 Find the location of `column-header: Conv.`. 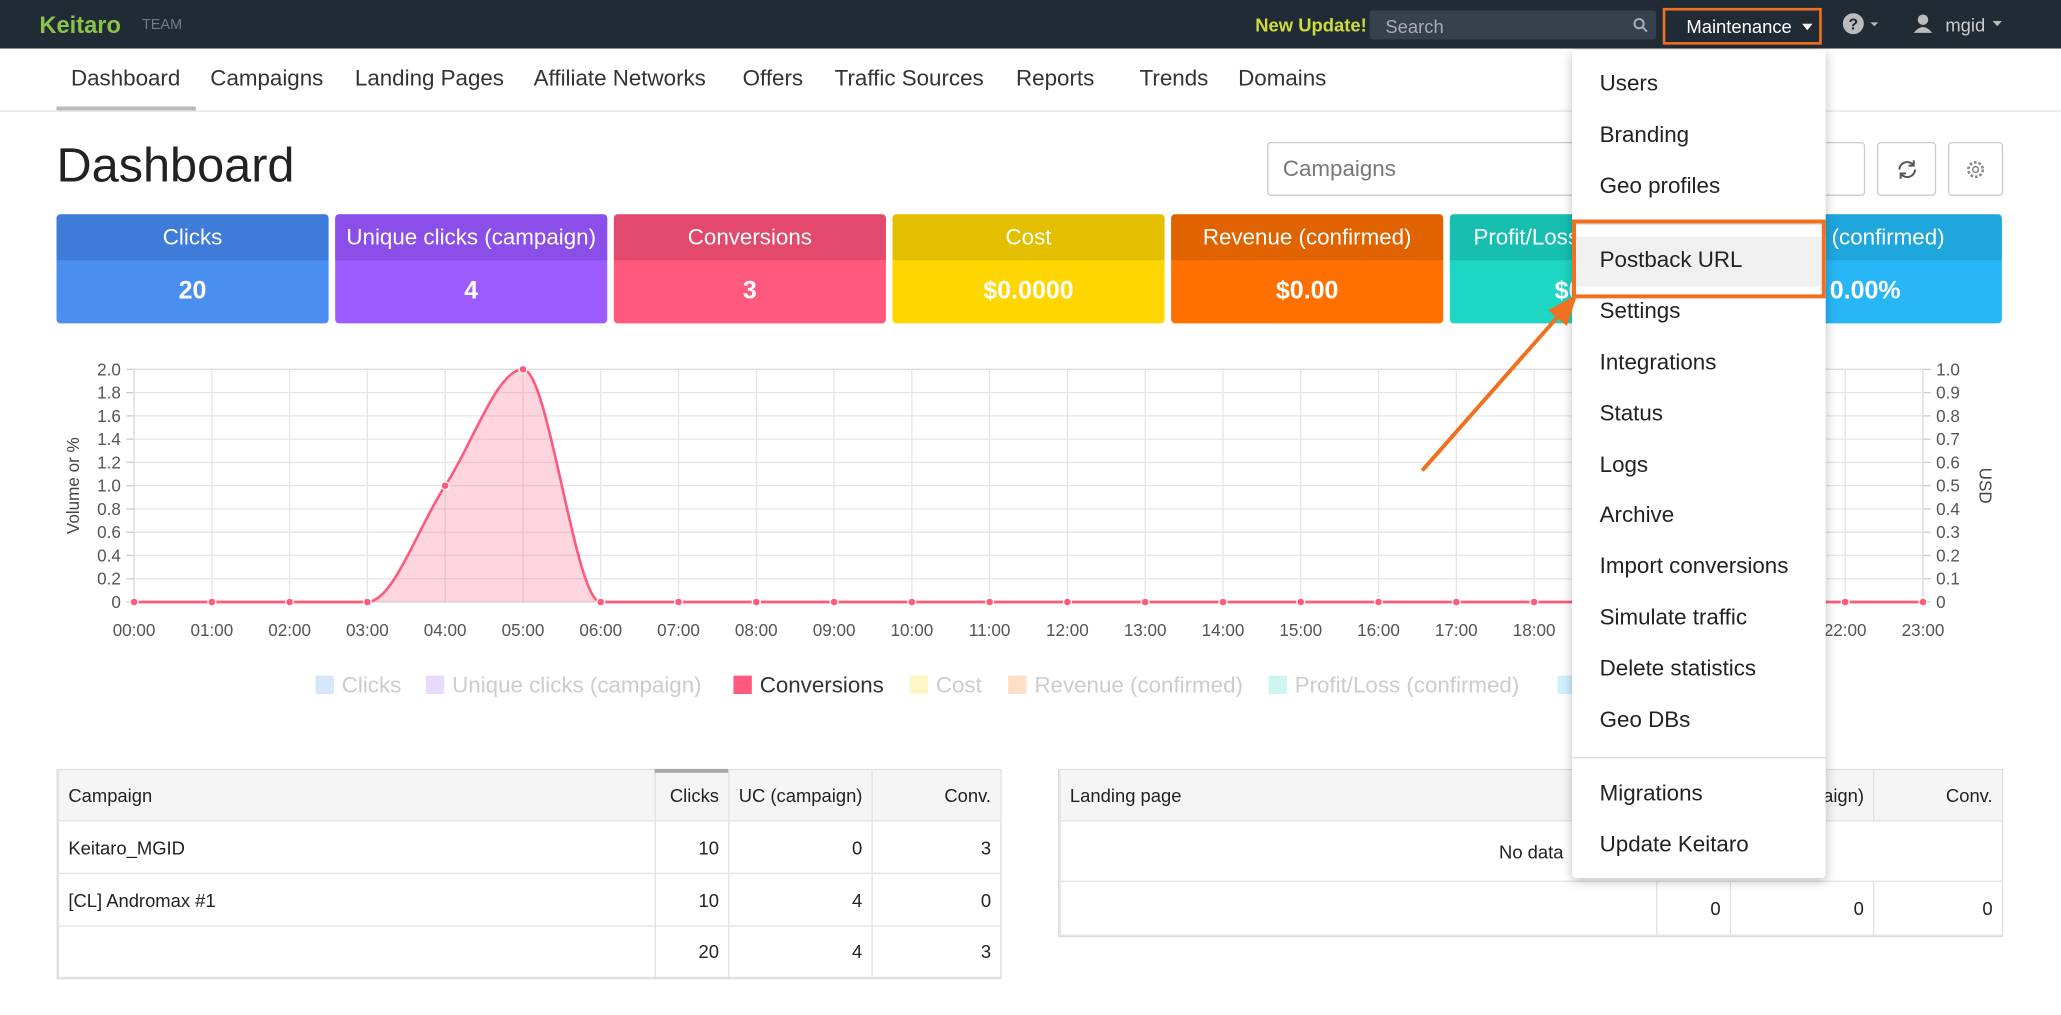

column-header: Conv. is located at coordinates (1937, 796).